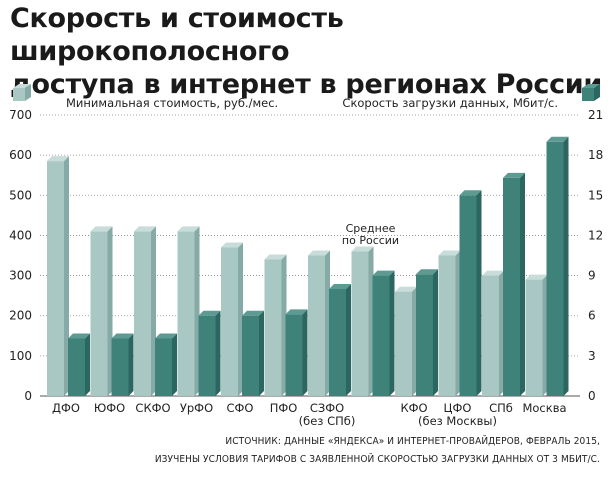  Describe the element at coordinates (501, 408) in the screenshot. I see `x-tick-label: СПб` at that location.